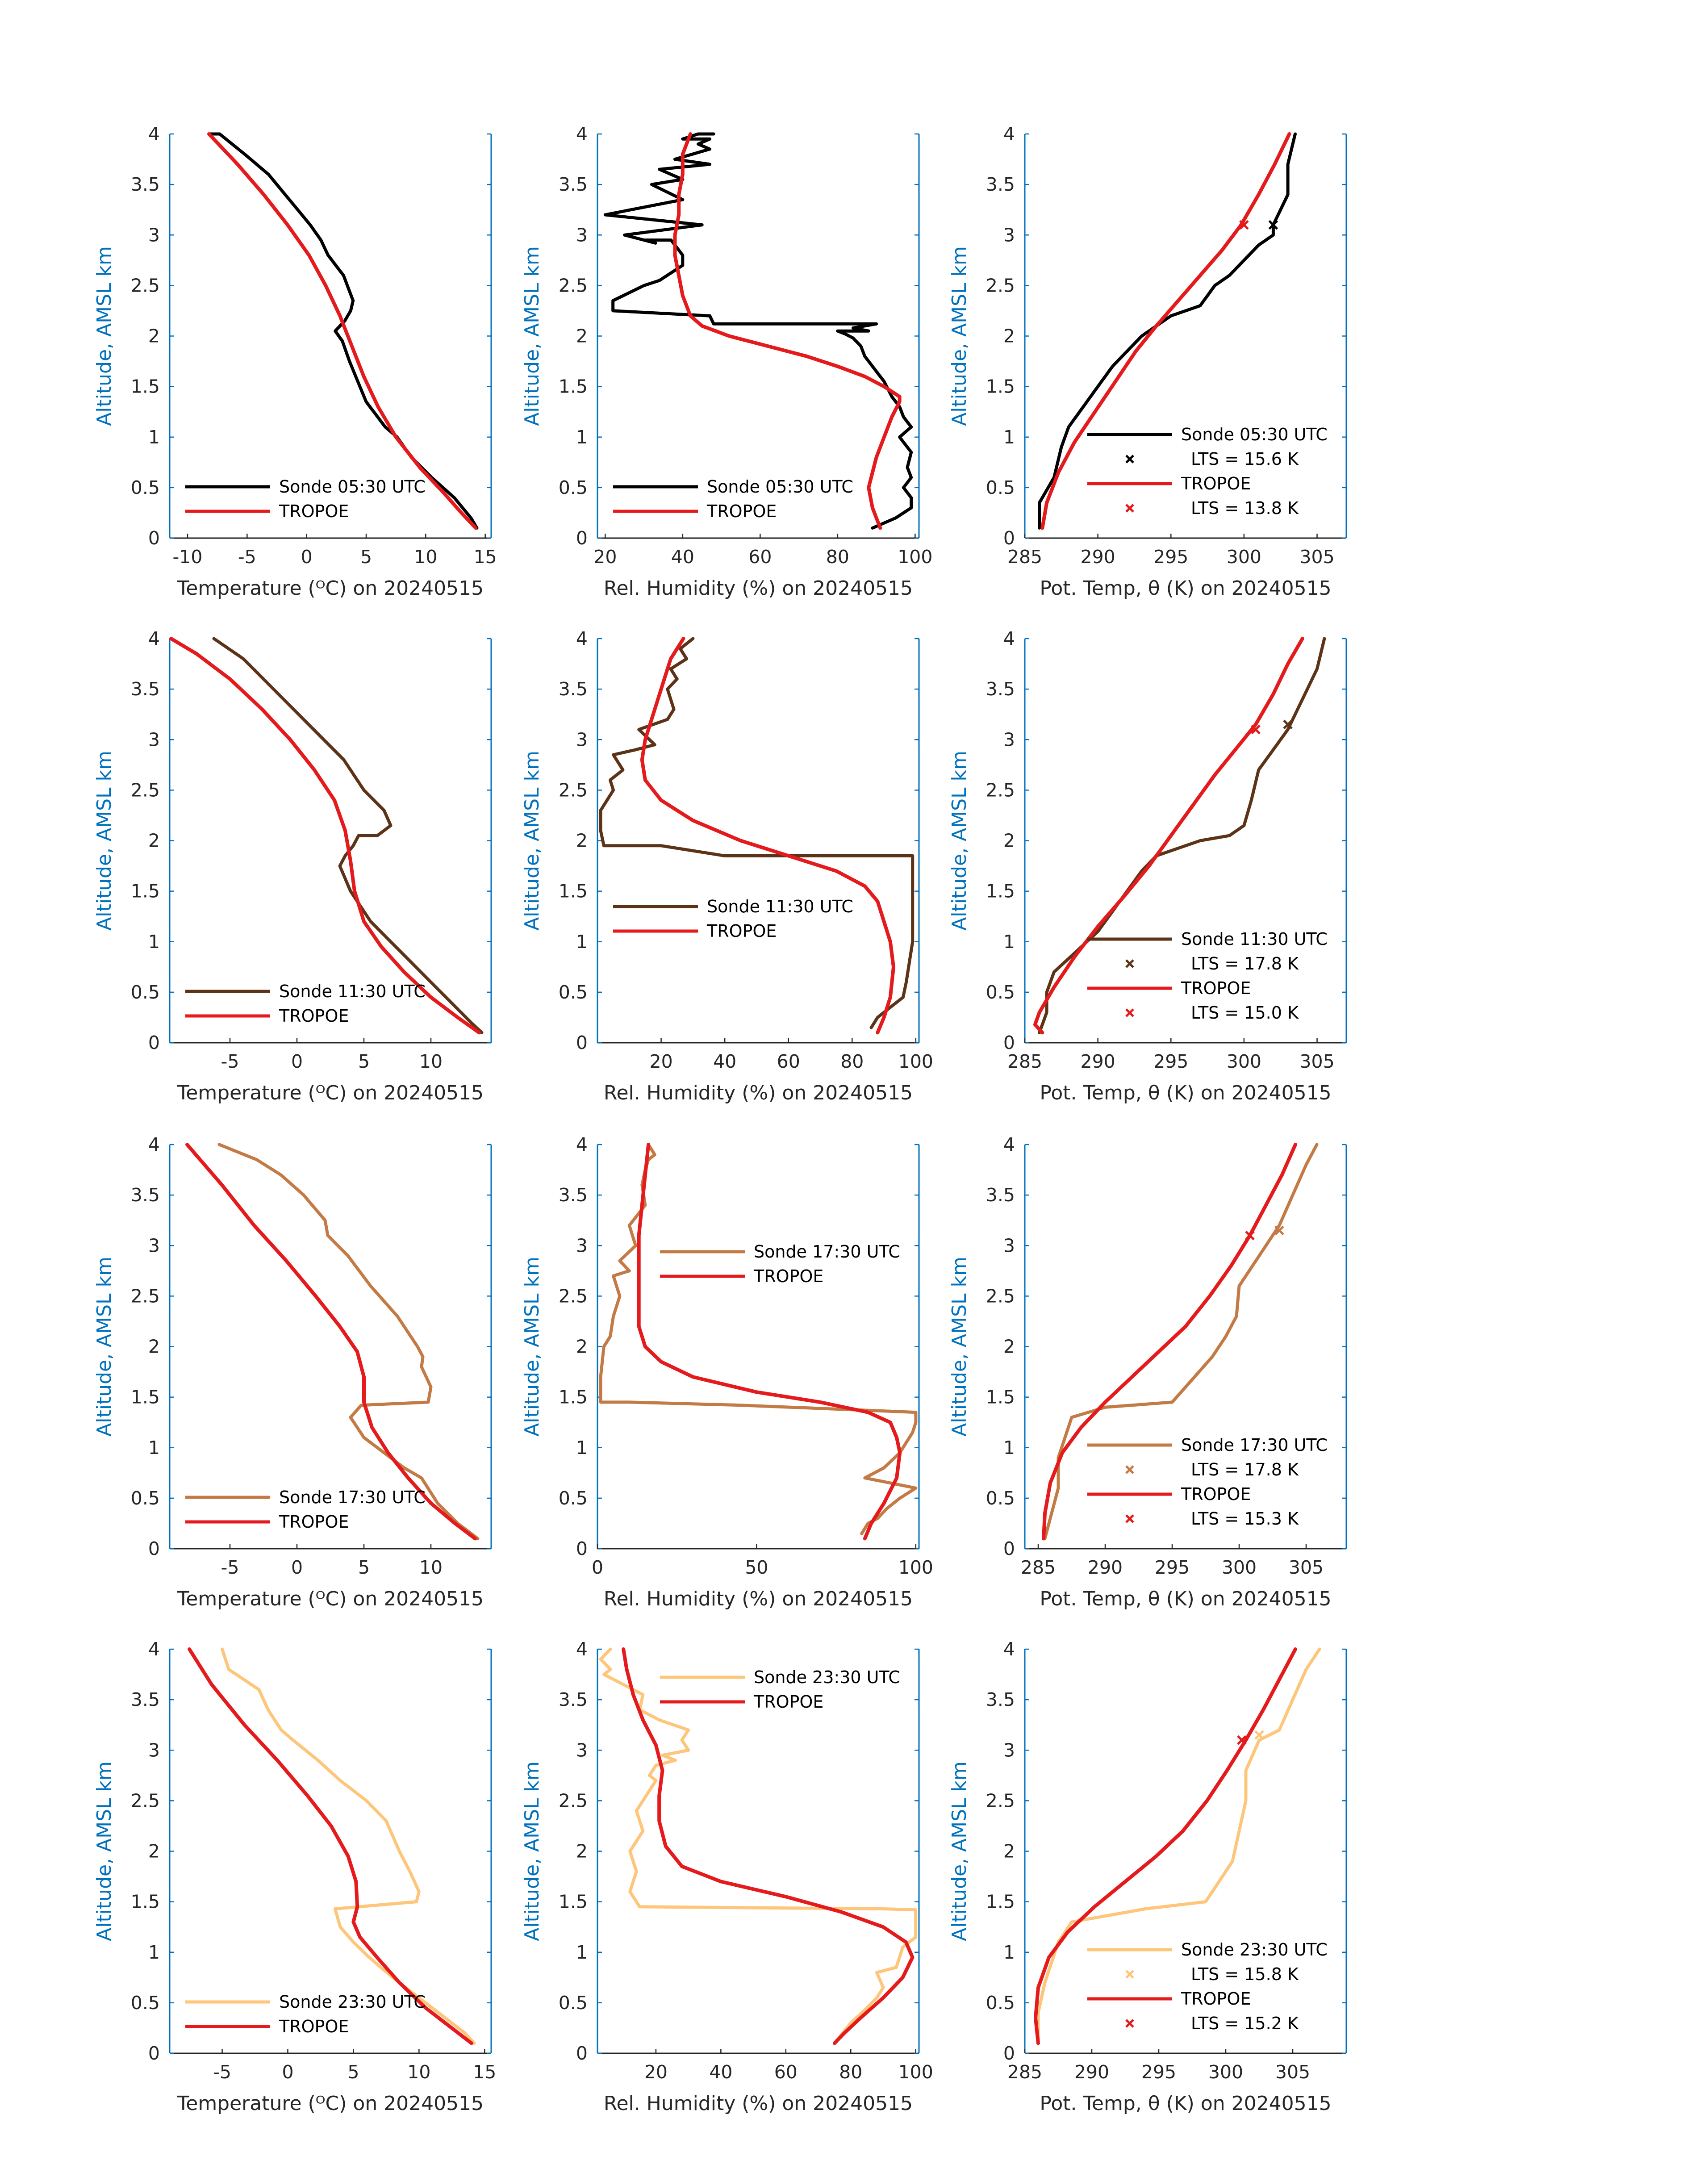 The width and height of the screenshot is (1708, 2177). What do you see at coordinates (1254, 1445) in the screenshot?
I see `legend-label: Sonde 17:30 UTC` at bounding box center [1254, 1445].